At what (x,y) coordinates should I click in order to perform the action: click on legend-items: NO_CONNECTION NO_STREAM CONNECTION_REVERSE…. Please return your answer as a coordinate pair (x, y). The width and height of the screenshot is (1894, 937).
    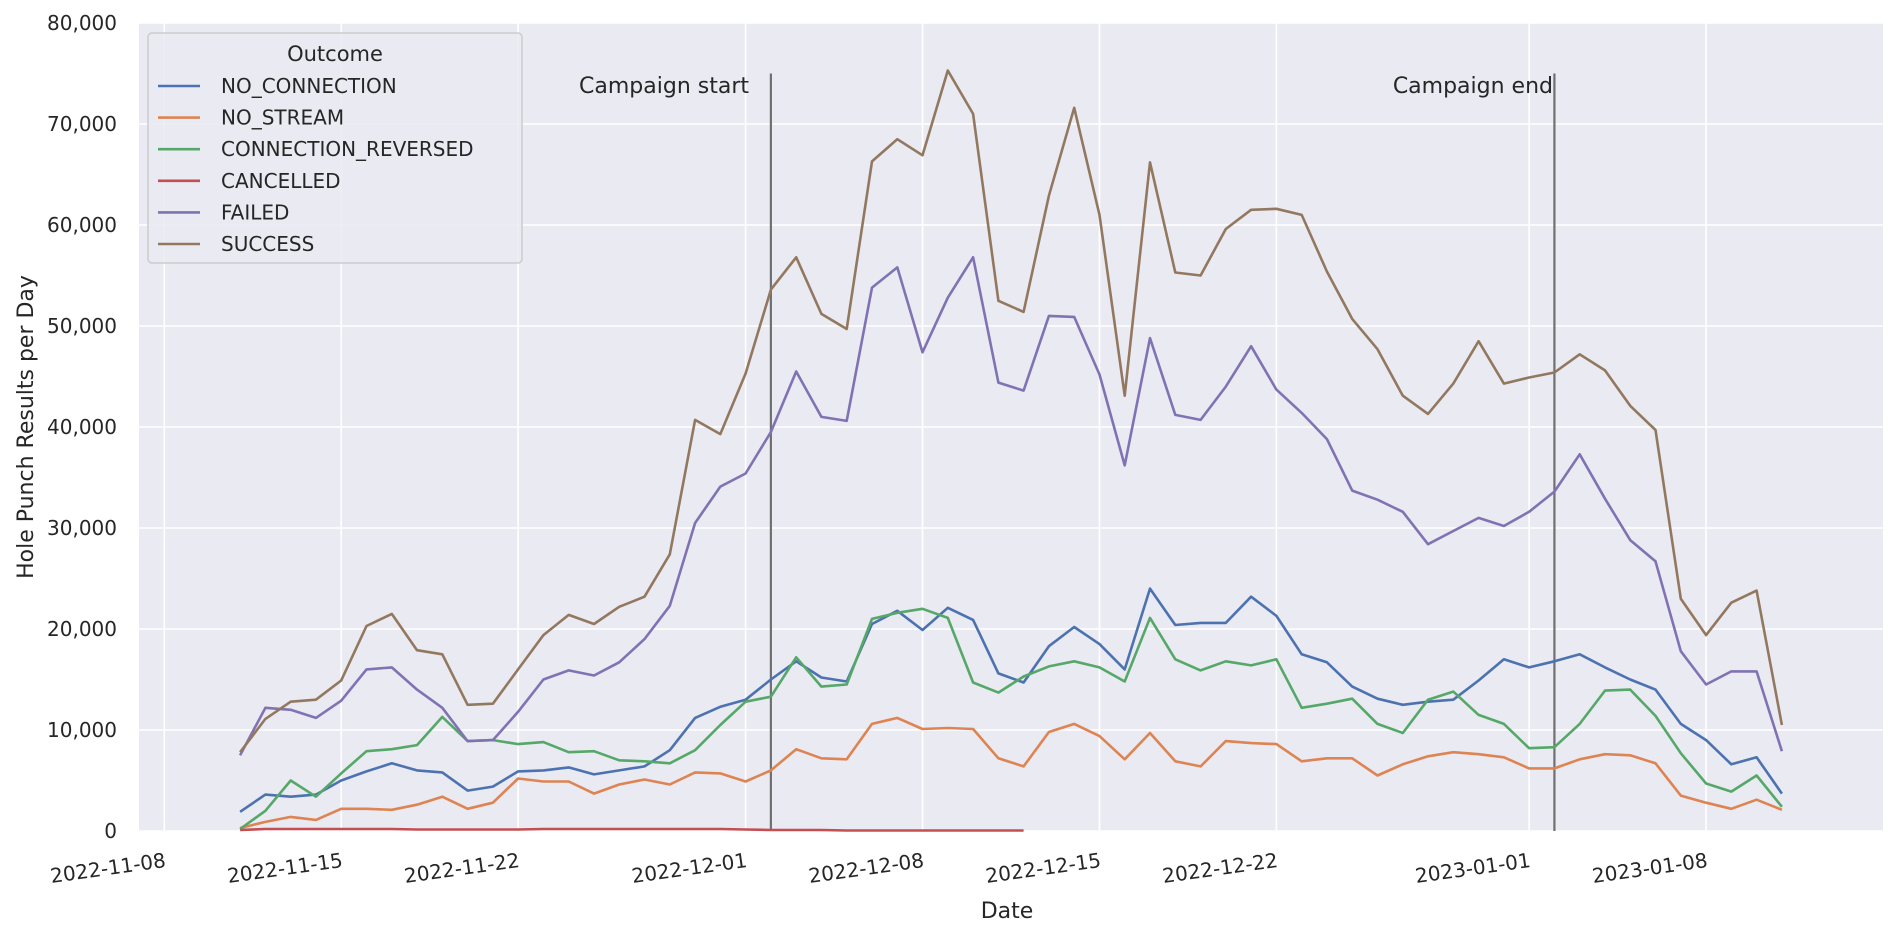
    Looking at the image, I should click on (316, 165).